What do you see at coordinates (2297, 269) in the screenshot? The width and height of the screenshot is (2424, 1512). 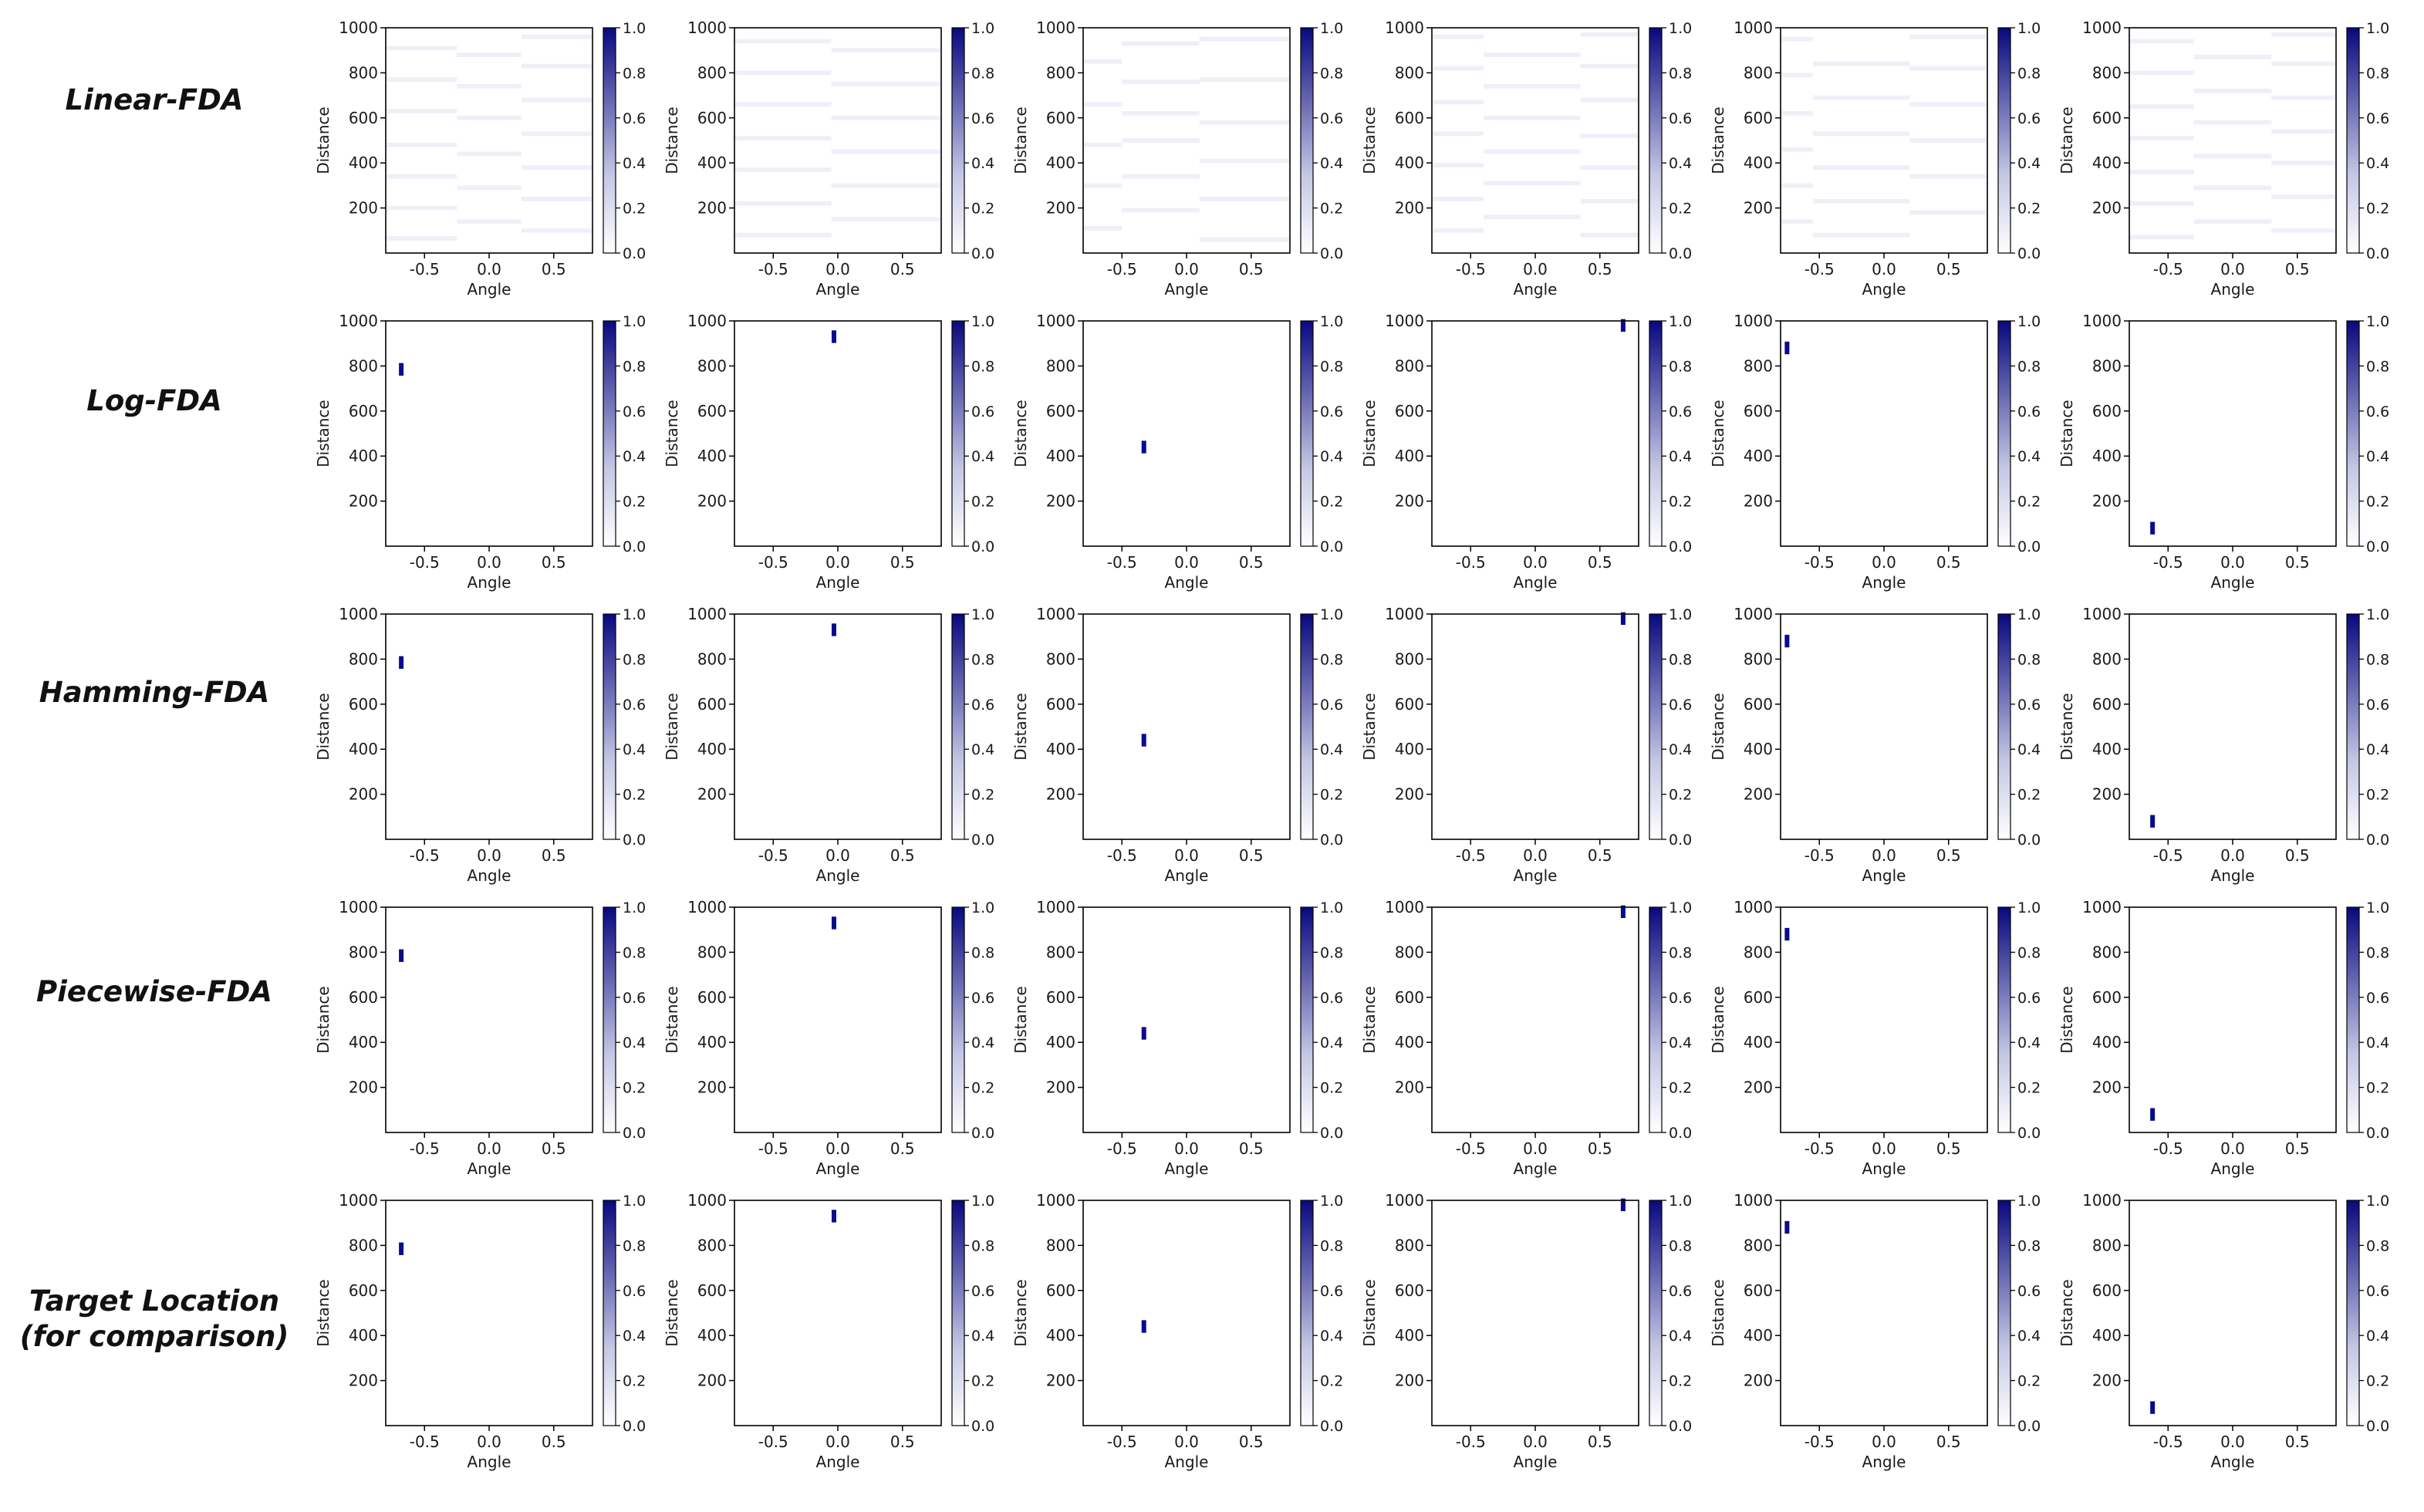 I see `panel-linear-6-xtick-label-2: 0.5` at bounding box center [2297, 269].